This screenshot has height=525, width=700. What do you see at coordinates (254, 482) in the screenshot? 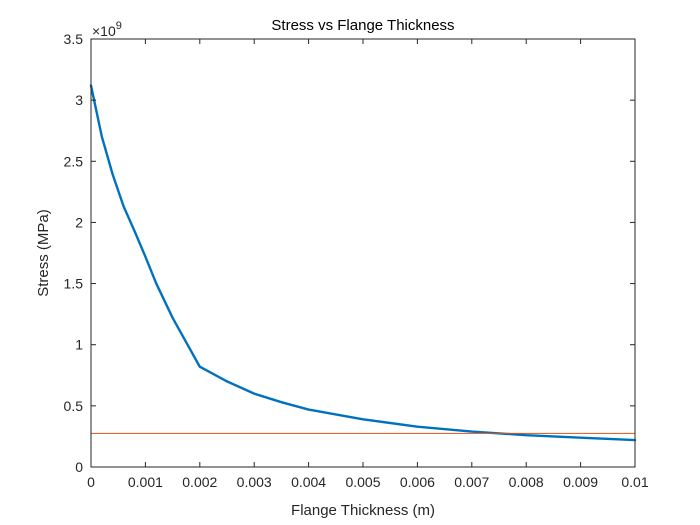
I see `x-tick-label: 0.003` at bounding box center [254, 482].